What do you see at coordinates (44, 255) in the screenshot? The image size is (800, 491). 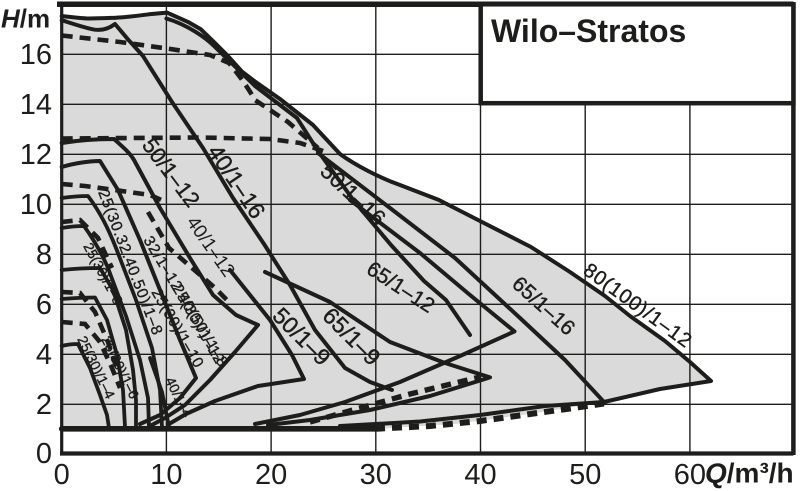 I see `svg-text: 8` at bounding box center [44, 255].